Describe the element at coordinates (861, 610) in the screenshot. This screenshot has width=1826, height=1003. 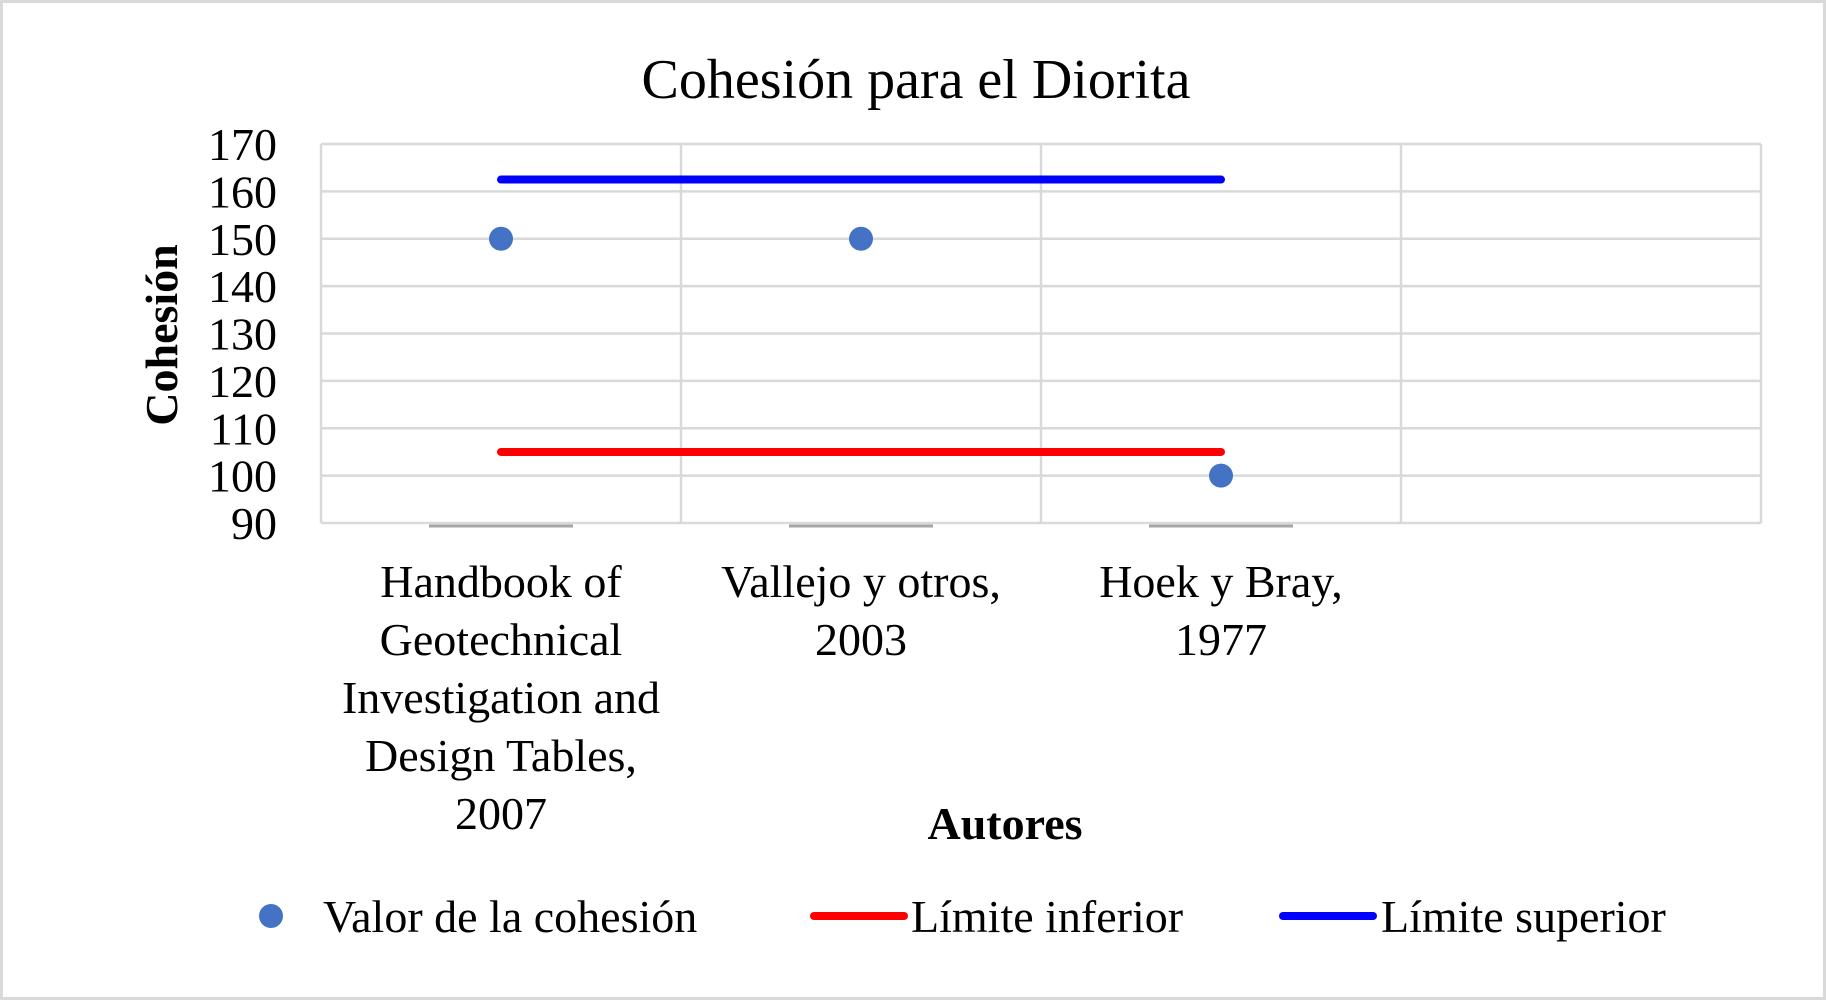
I see `x-category-label: Vallejo y otros, 2003` at that location.